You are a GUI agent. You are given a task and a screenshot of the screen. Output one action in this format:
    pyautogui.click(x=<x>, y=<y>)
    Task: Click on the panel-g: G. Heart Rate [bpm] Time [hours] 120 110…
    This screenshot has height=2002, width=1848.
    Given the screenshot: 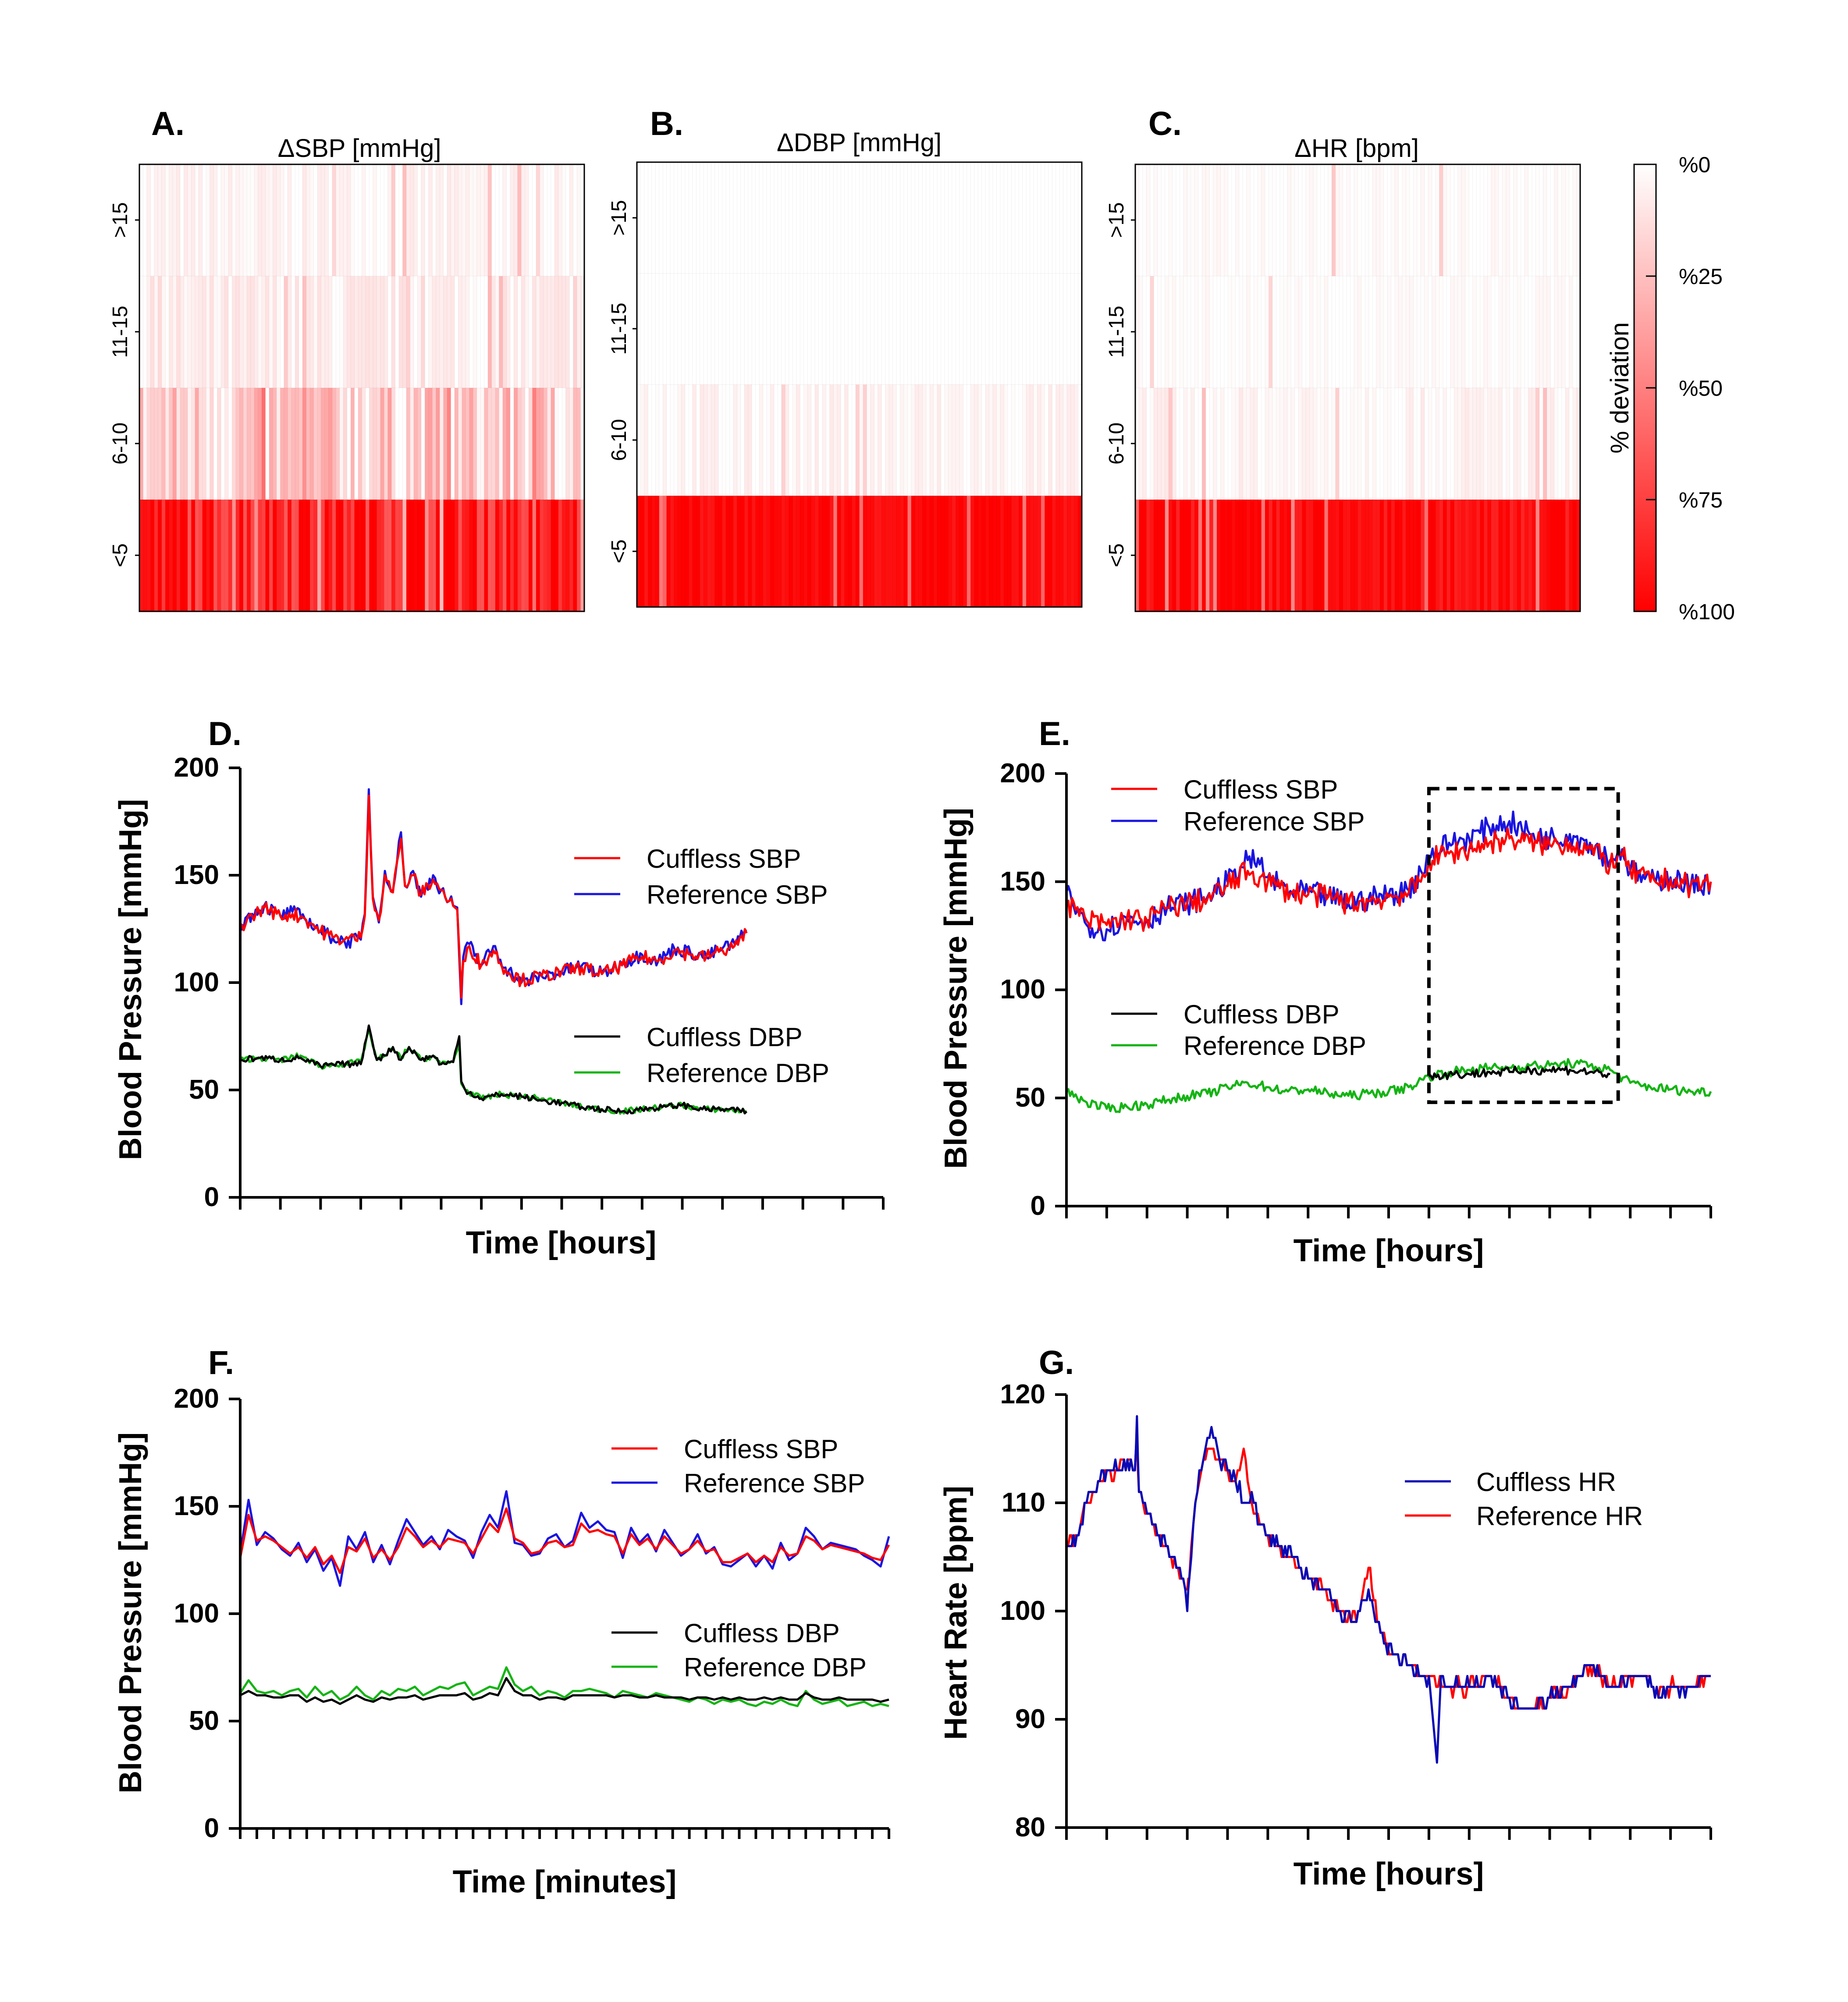 What is the action you would take?
    pyautogui.click(x=1325, y=1618)
    